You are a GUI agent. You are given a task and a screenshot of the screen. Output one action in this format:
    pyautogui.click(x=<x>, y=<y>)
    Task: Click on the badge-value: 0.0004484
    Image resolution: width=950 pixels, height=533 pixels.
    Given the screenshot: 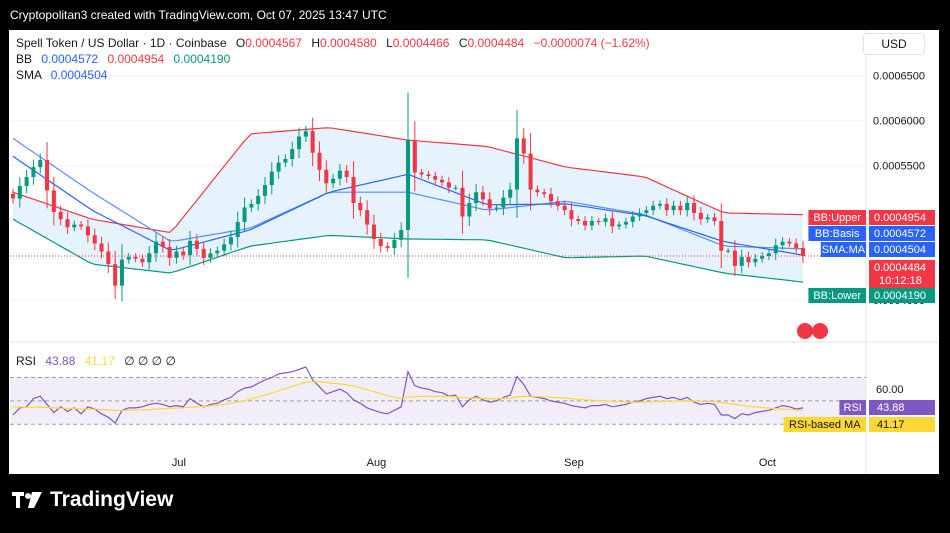 What is the action you would take?
    pyautogui.click(x=900, y=268)
    